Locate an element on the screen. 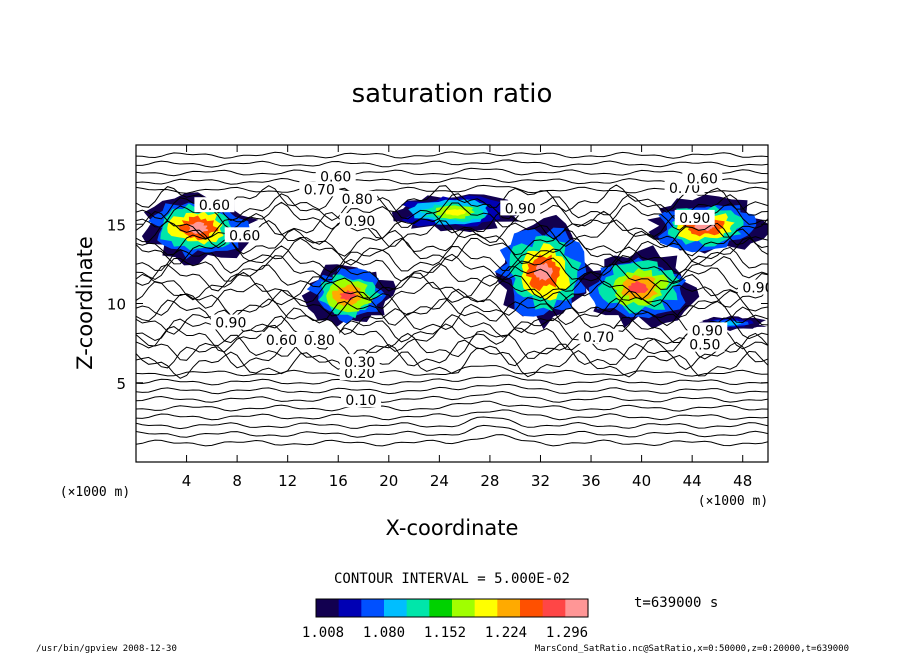  x-tick-label: 8 is located at coordinates (237, 481).